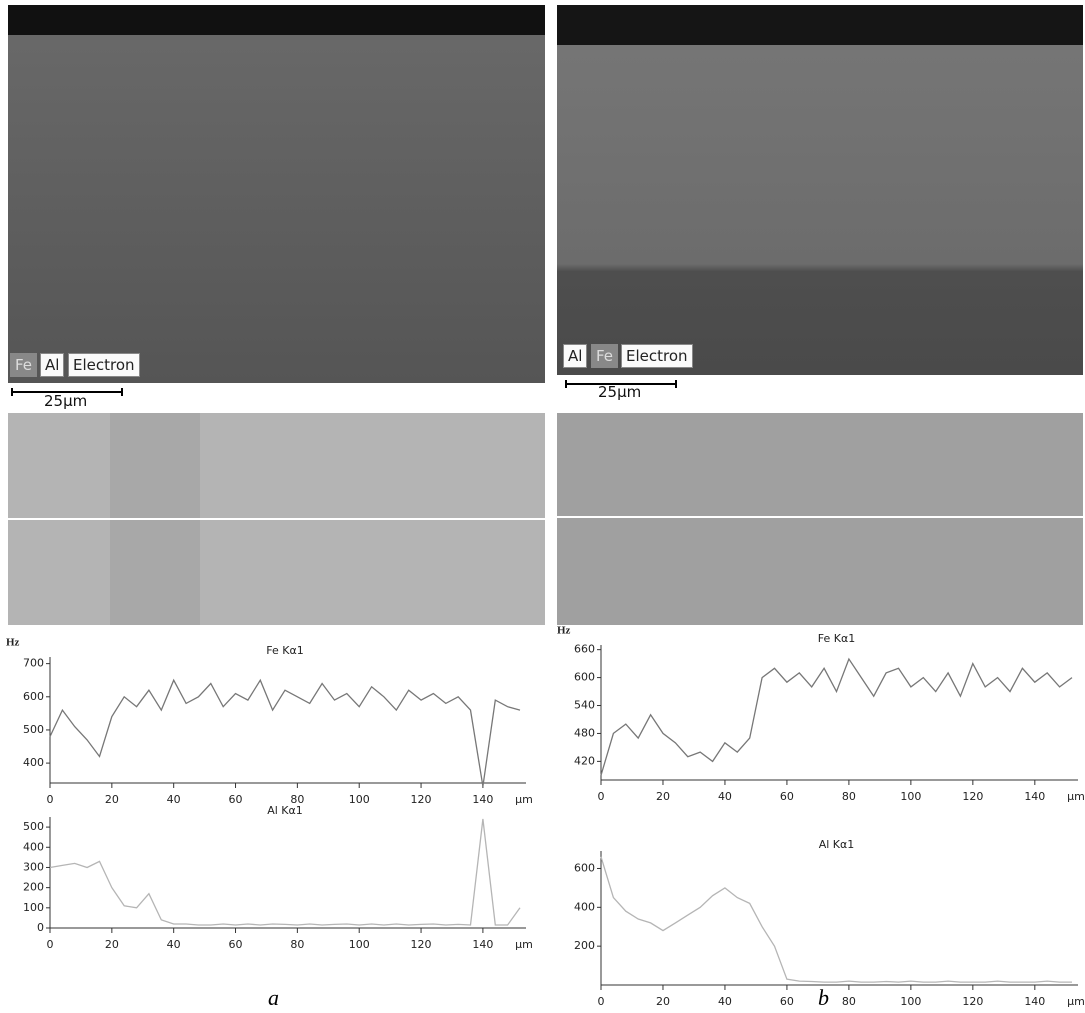 This screenshot has width=1085, height=1013. What do you see at coordinates (33, 866) in the screenshot?
I see `y-tick-label: 300` at bounding box center [33, 866].